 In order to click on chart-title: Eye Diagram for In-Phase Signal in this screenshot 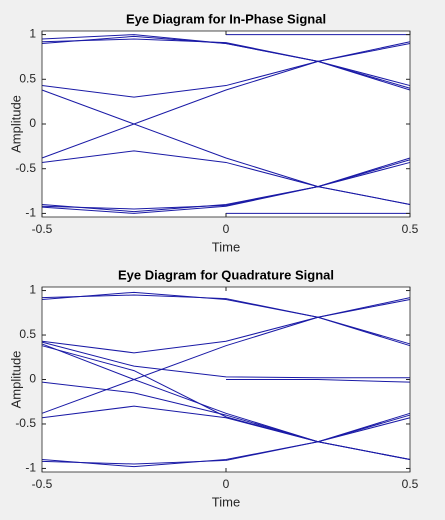, I will do `click(226, 18)`.